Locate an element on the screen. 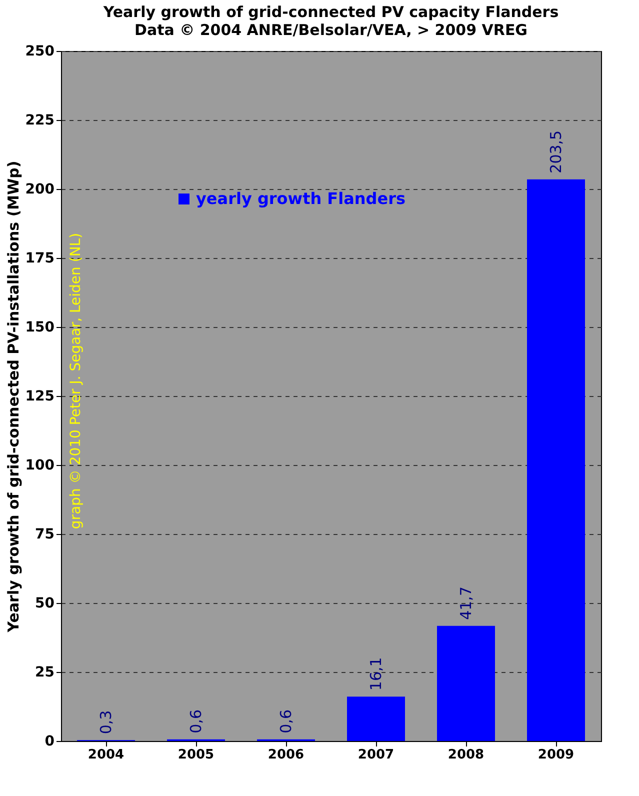  text: 0,3 is located at coordinates (106, 722).